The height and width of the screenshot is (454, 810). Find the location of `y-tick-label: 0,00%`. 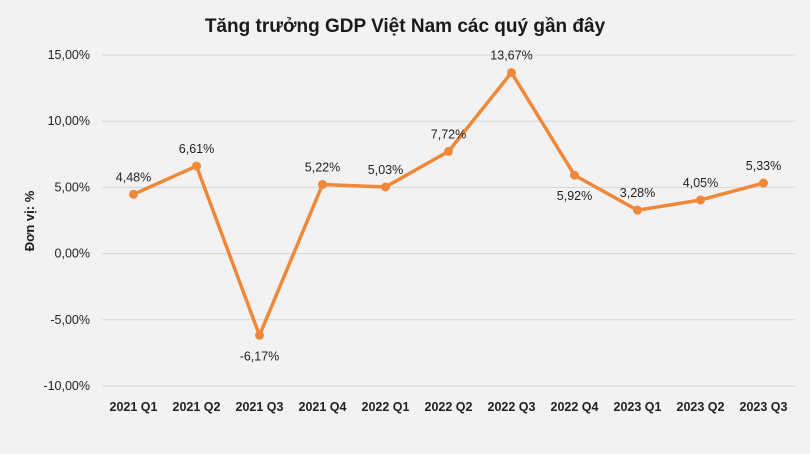

y-tick-label: 0,00% is located at coordinates (72, 254).